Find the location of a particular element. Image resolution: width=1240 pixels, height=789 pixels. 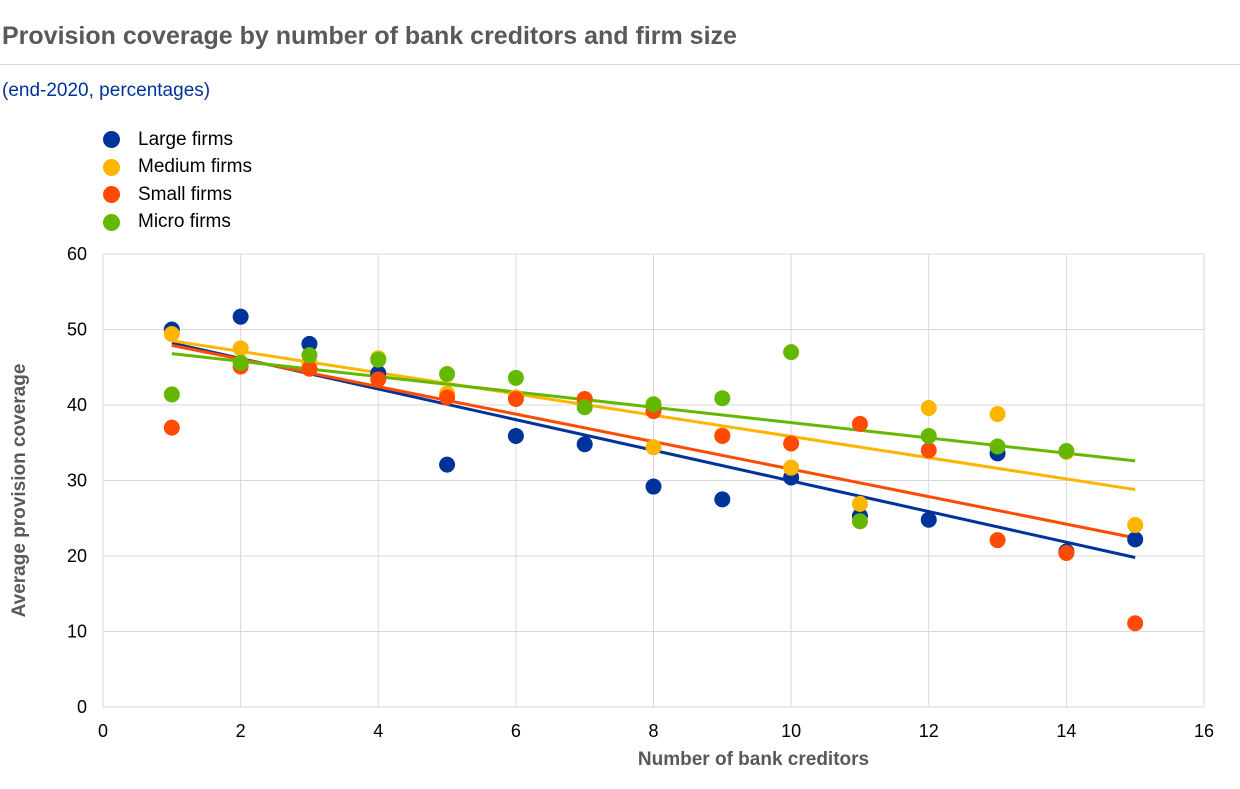

y-tick-label: 50 is located at coordinates (77, 330).